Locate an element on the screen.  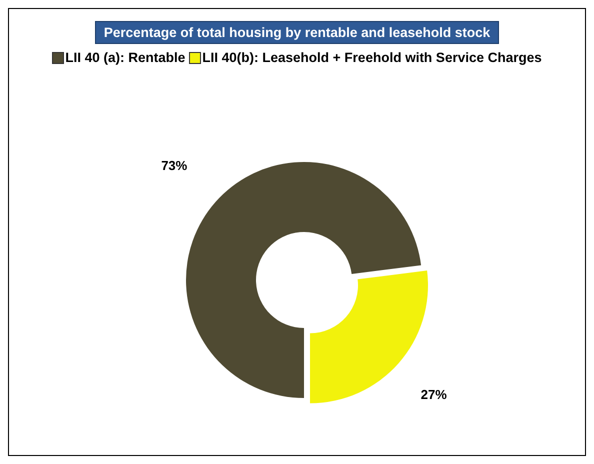
chart-title: Percentage of total housing by rentable and leasehold stock is located at coordinates (297, 32).